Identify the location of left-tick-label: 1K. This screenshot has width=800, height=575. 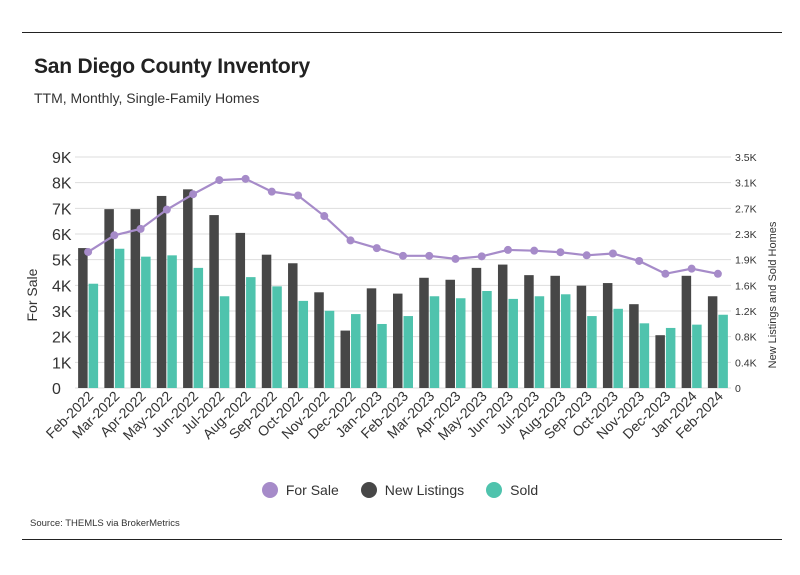
(62, 363).